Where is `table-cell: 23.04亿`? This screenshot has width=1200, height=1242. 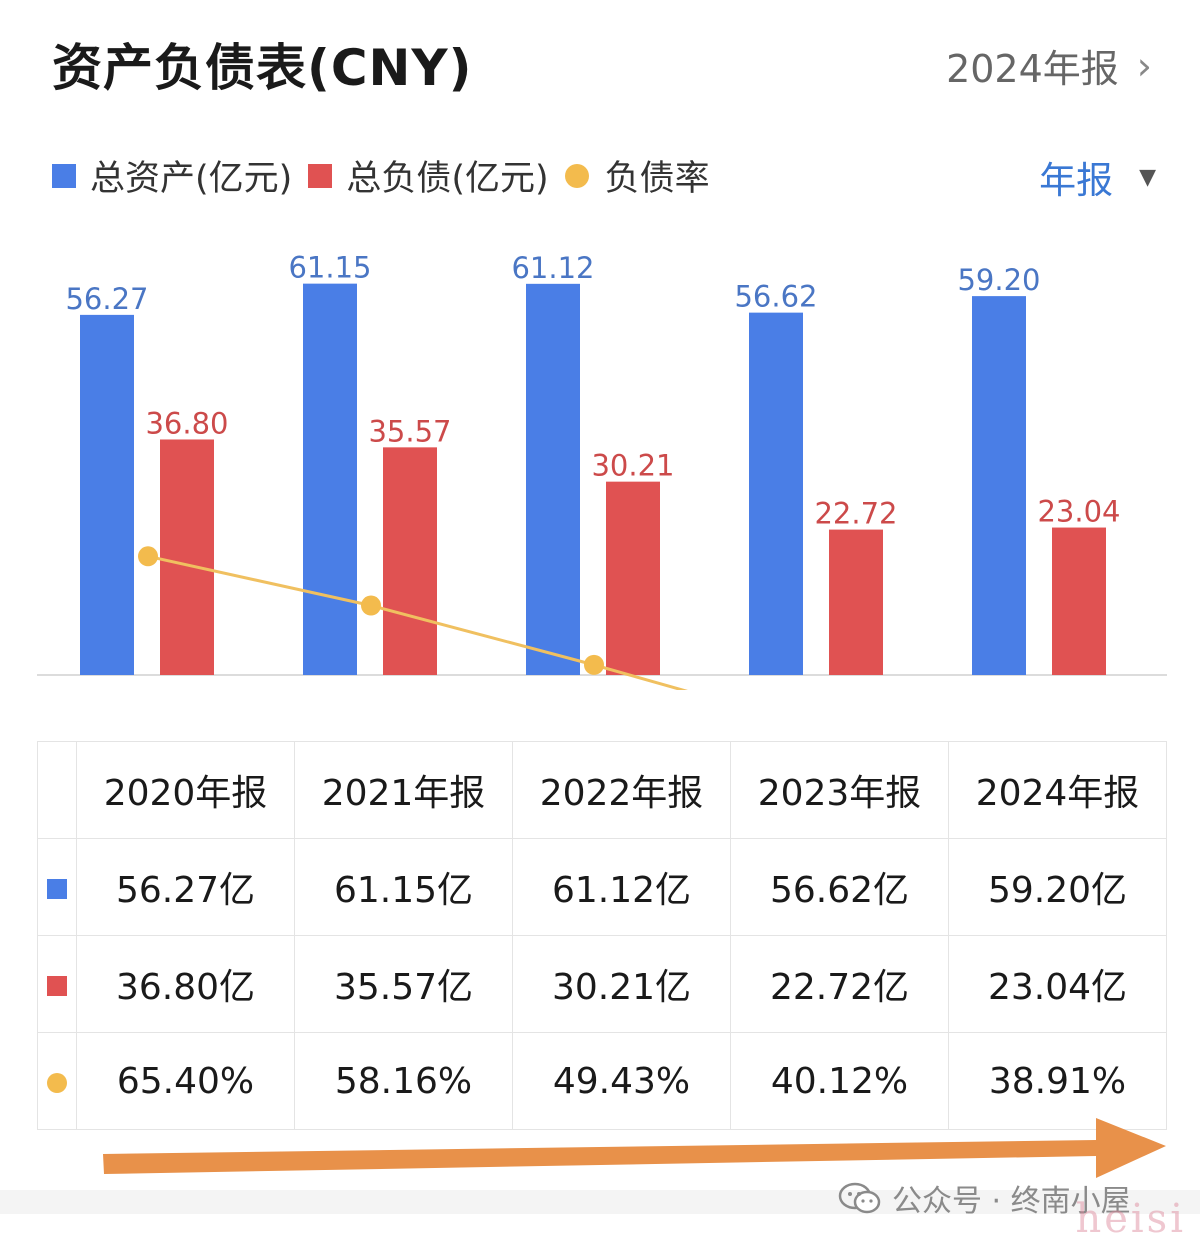
table-cell: 23.04亿 is located at coordinates (1057, 984).